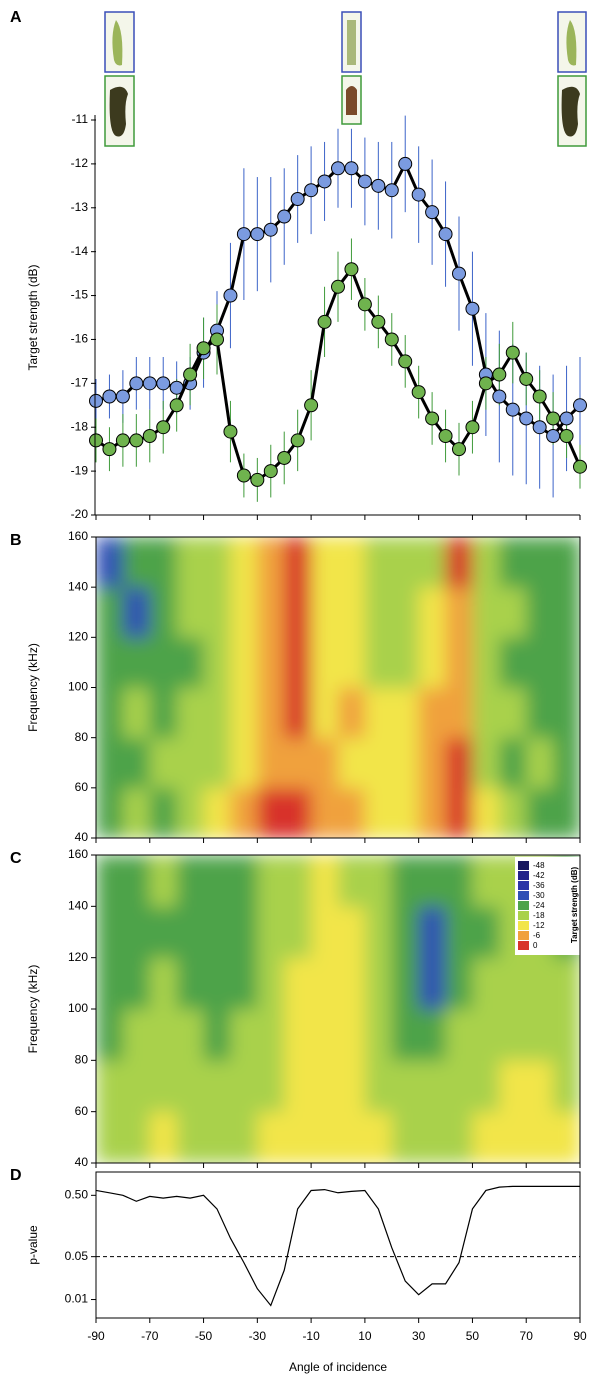 The width and height of the screenshot is (589, 1378). I want to click on y-tick-label: 120, so click(78, 637).